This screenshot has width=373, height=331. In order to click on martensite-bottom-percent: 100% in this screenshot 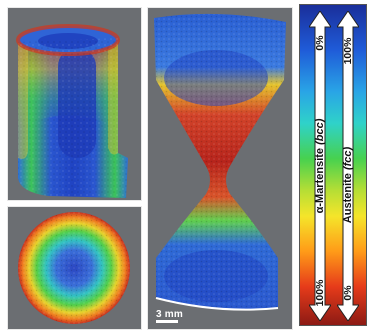, I will do `click(320, 293)`.